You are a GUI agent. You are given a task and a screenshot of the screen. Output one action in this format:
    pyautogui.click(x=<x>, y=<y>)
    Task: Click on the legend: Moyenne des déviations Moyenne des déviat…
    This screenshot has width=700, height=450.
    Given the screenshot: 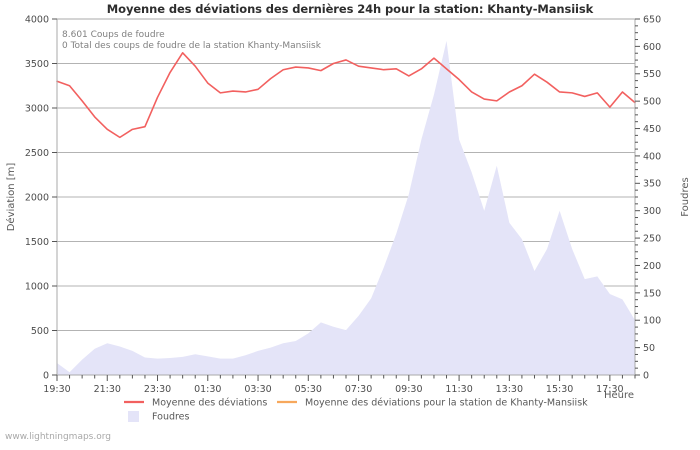 What is the action you would take?
    pyautogui.click(x=356, y=409)
    